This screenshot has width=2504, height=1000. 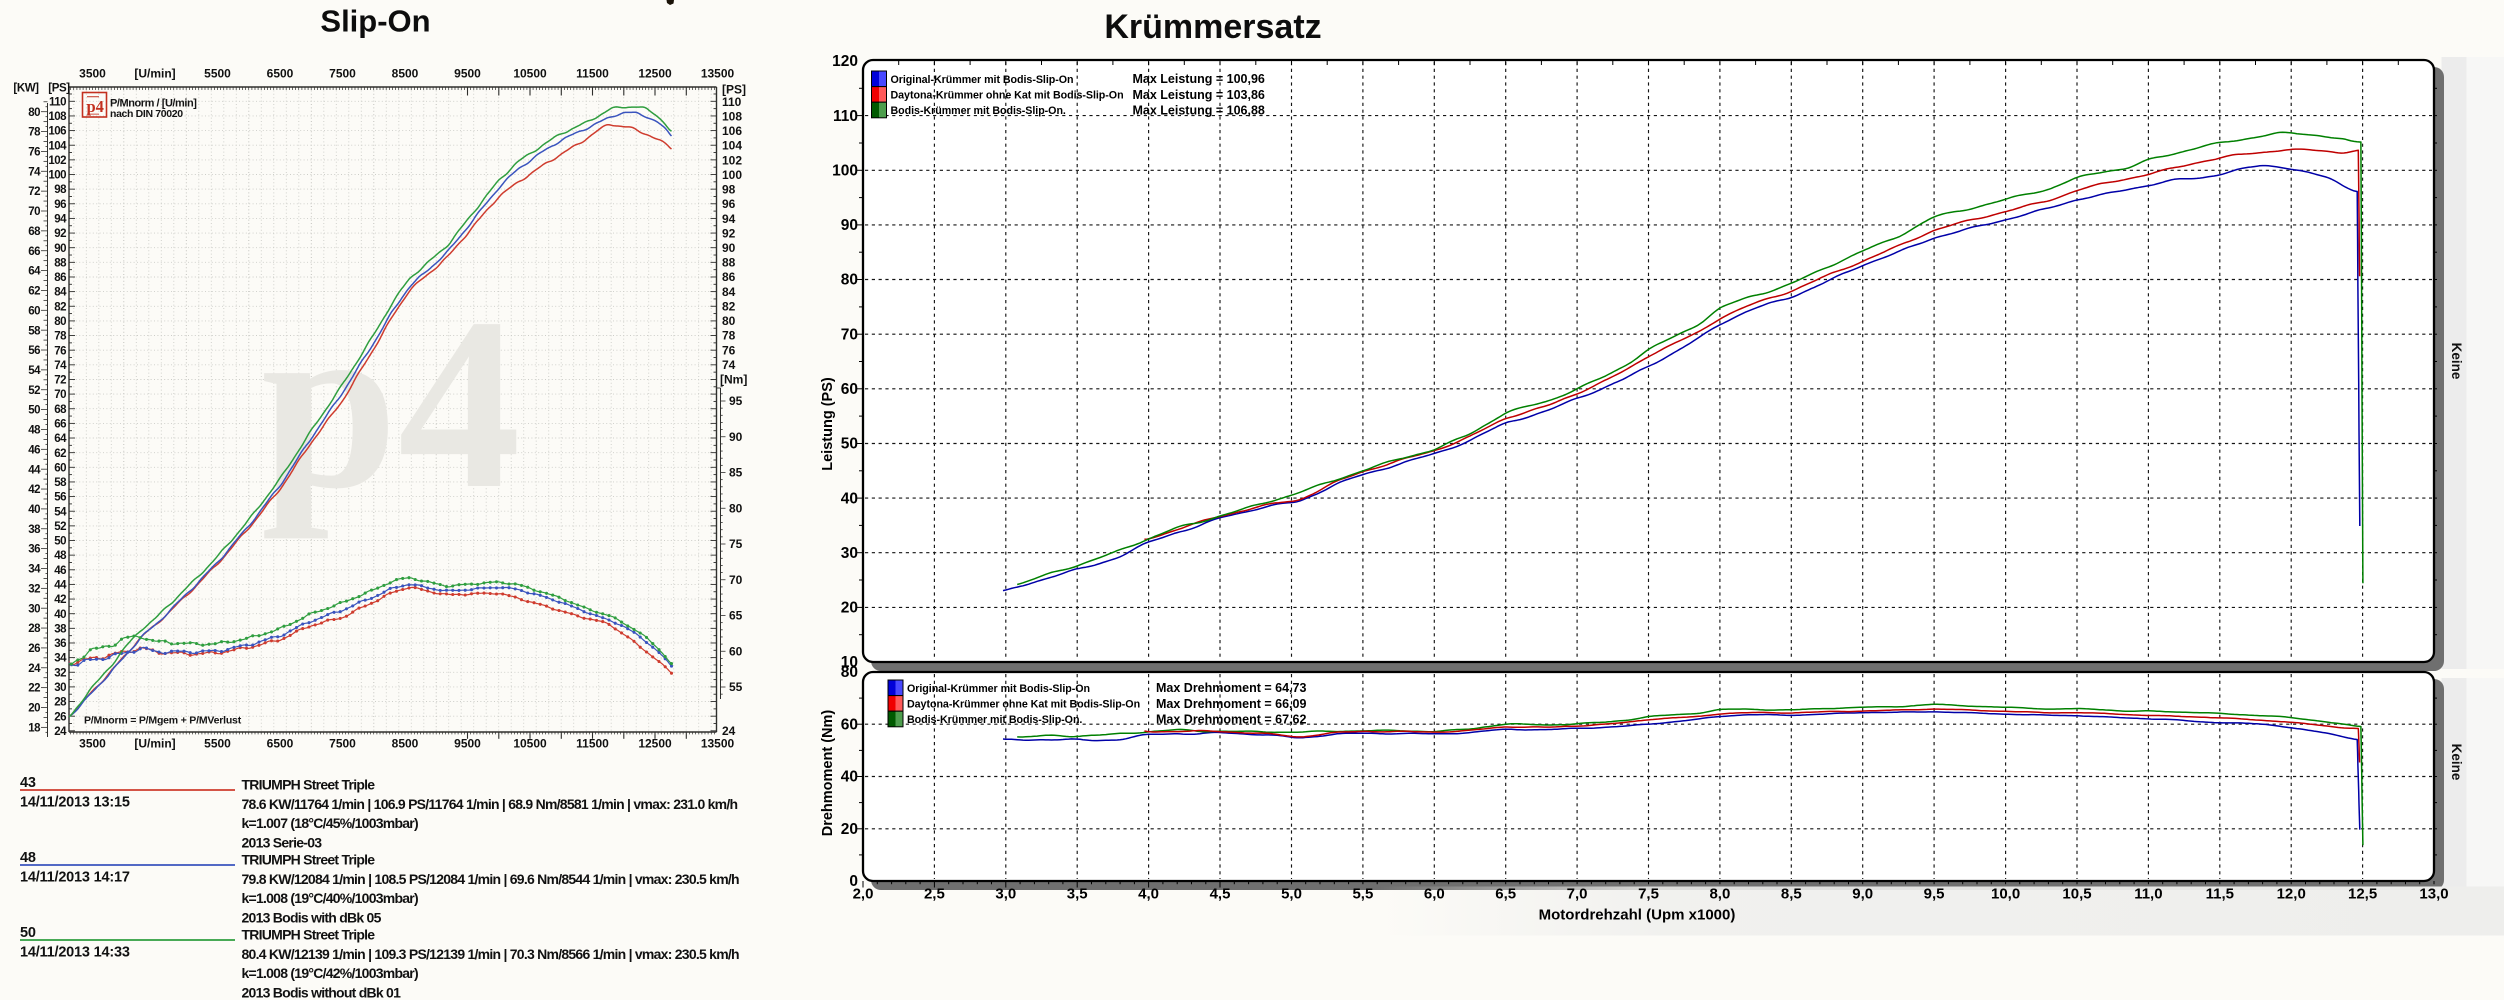 What do you see at coordinates (60, 381) in the screenshot?
I see `svg-text: 72` at bounding box center [60, 381].